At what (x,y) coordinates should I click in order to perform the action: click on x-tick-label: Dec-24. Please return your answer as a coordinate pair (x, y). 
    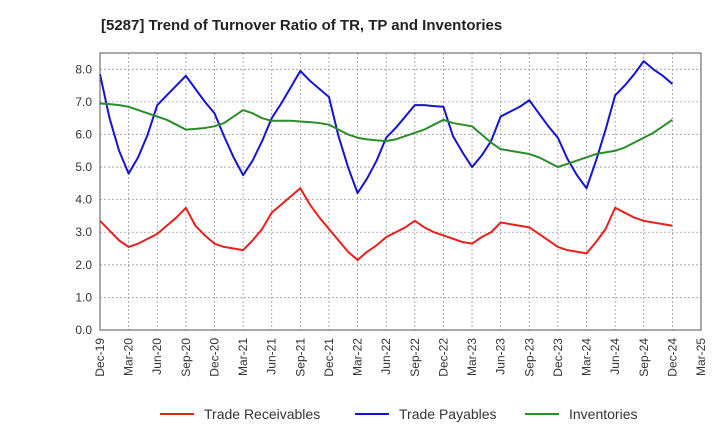
    Looking at the image, I should click on (672, 357).